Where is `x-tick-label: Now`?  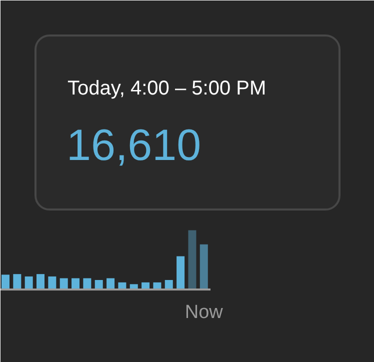 x-tick-label: Now is located at coordinates (204, 312).